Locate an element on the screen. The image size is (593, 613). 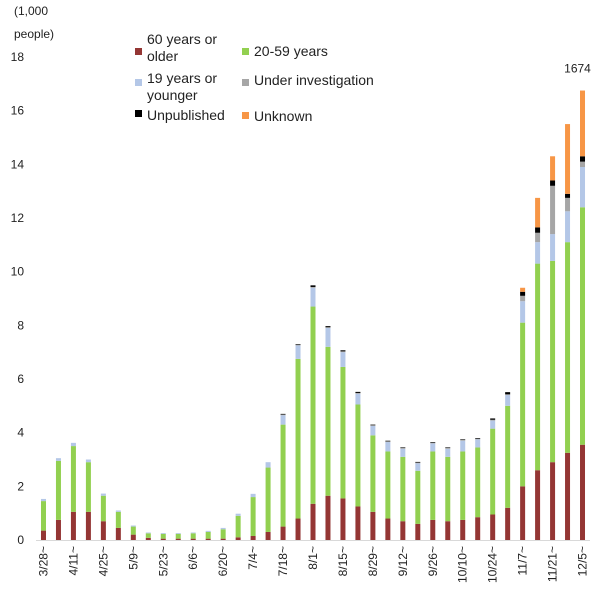
legend-item: Unknown is located at coordinates (277, 116).